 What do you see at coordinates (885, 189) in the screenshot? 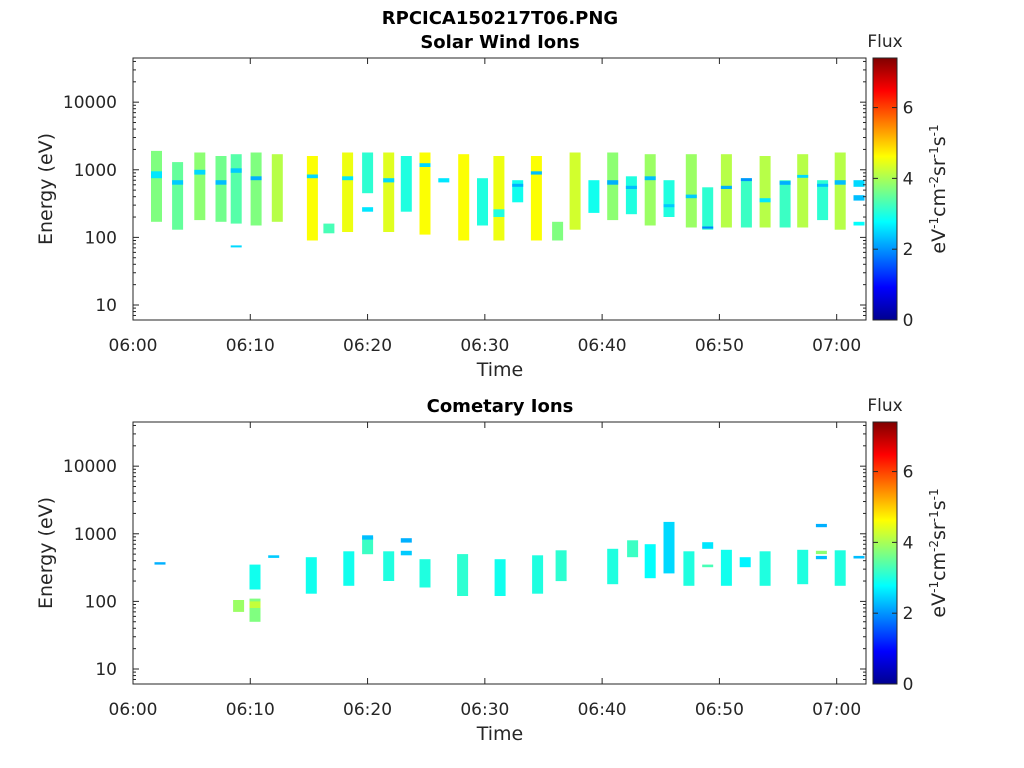
I see `solar-wind-colorbar` at bounding box center [885, 189].